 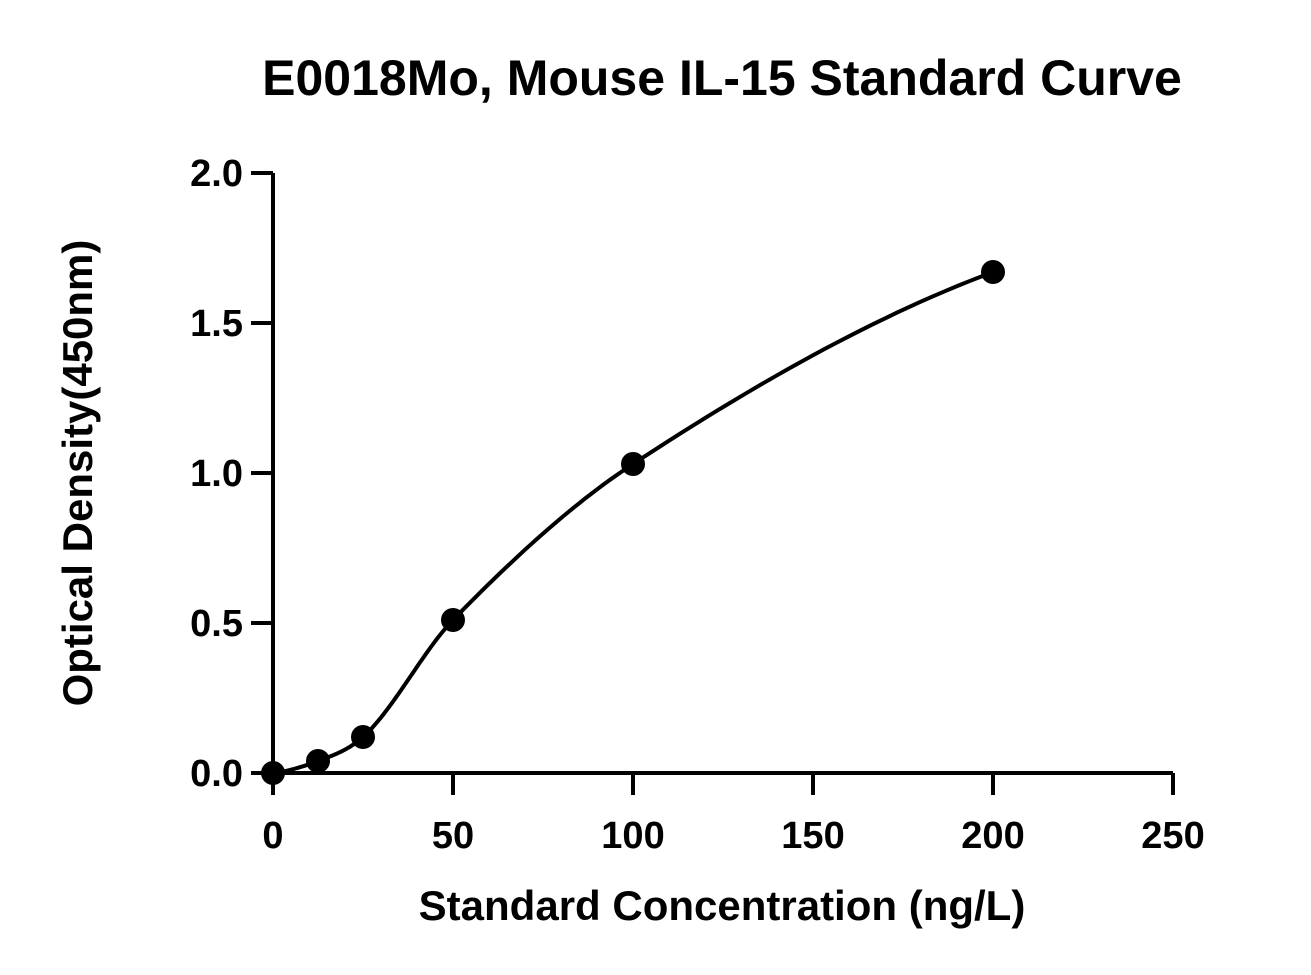 I want to click on y-tick-label: 2.0, so click(x=216, y=174).